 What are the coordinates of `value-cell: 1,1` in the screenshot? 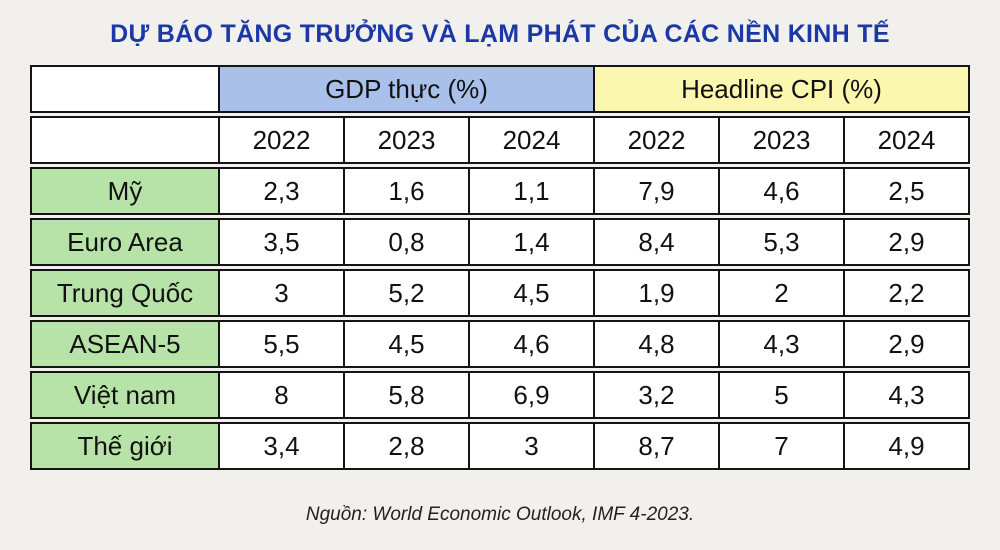 It's located at (531, 191).